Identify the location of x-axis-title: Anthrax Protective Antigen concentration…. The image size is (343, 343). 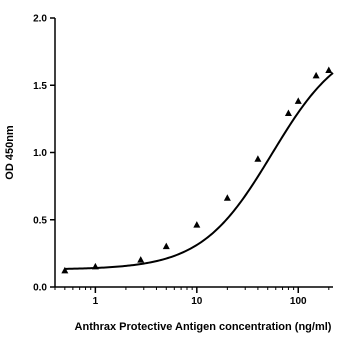
(203, 327).